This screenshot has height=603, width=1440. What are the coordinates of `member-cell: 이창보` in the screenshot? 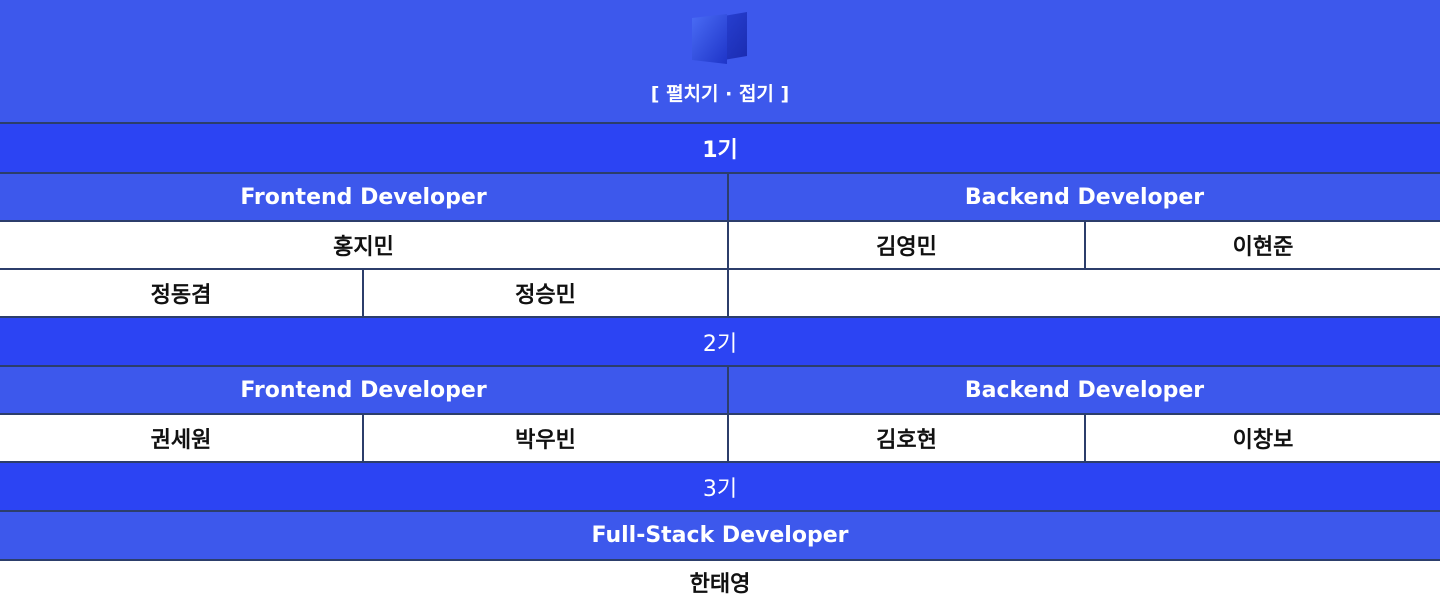 It's located at (1262, 439).